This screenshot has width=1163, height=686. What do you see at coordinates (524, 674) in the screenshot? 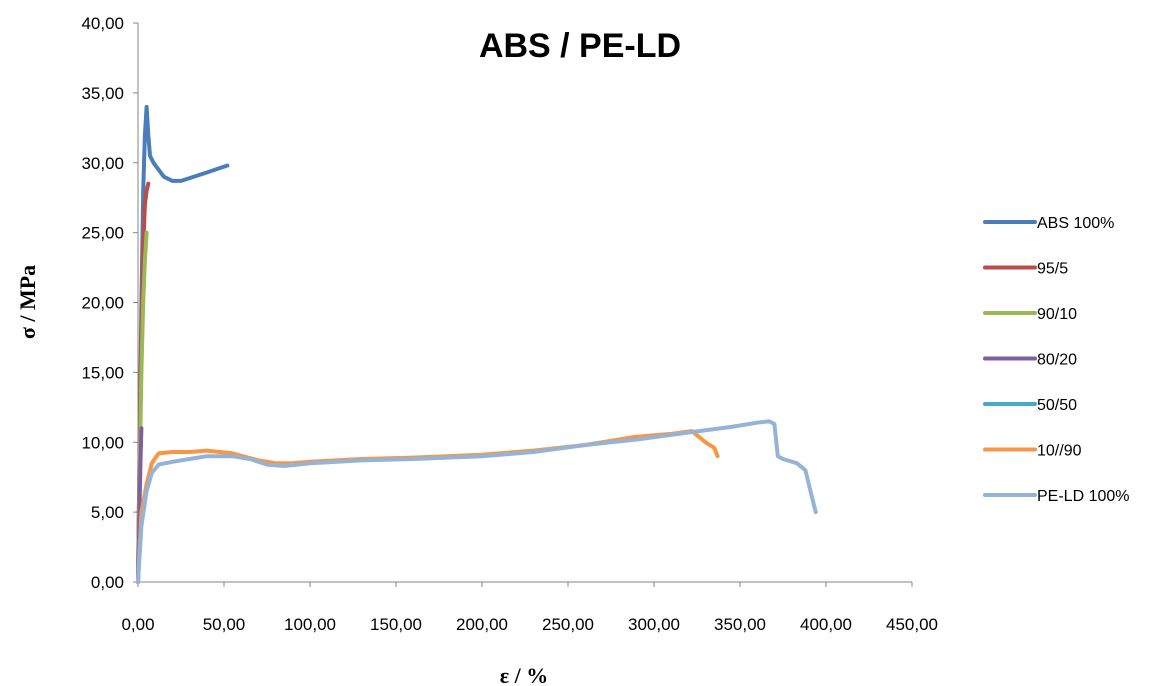
I see `x-axis-title: ε / %` at bounding box center [524, 674].